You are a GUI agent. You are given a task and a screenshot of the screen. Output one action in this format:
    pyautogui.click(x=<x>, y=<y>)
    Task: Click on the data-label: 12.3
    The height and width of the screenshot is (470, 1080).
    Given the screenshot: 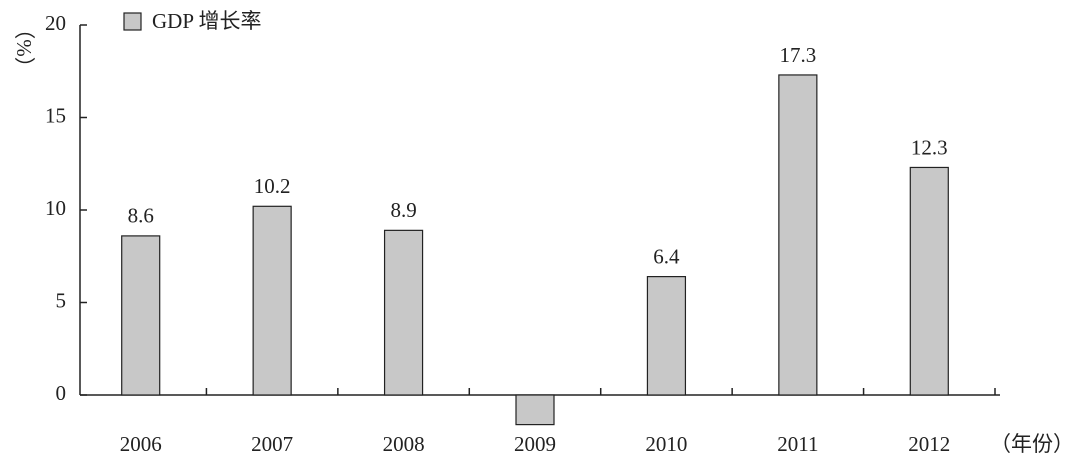 What is the action you would take?
    pyautogui.click(x=929, y=147)
    